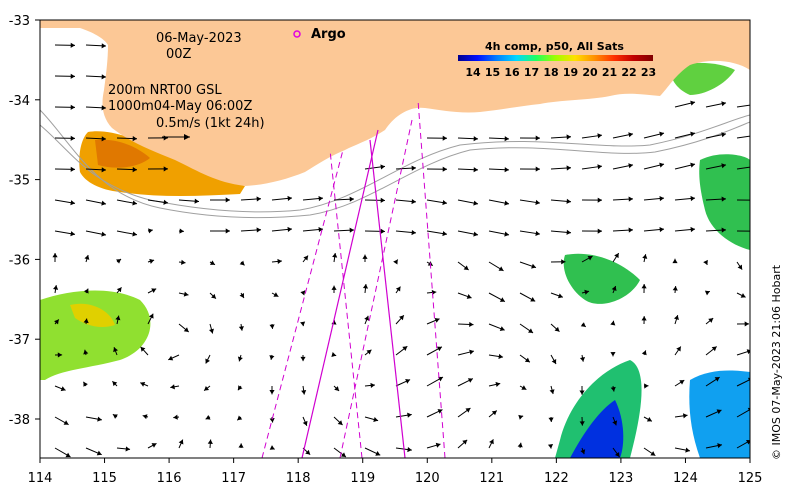  What do you see at coordinates (556, 478) in the screenshot?
I see `x-tick-label: 122` at bounding box center [556, 478].